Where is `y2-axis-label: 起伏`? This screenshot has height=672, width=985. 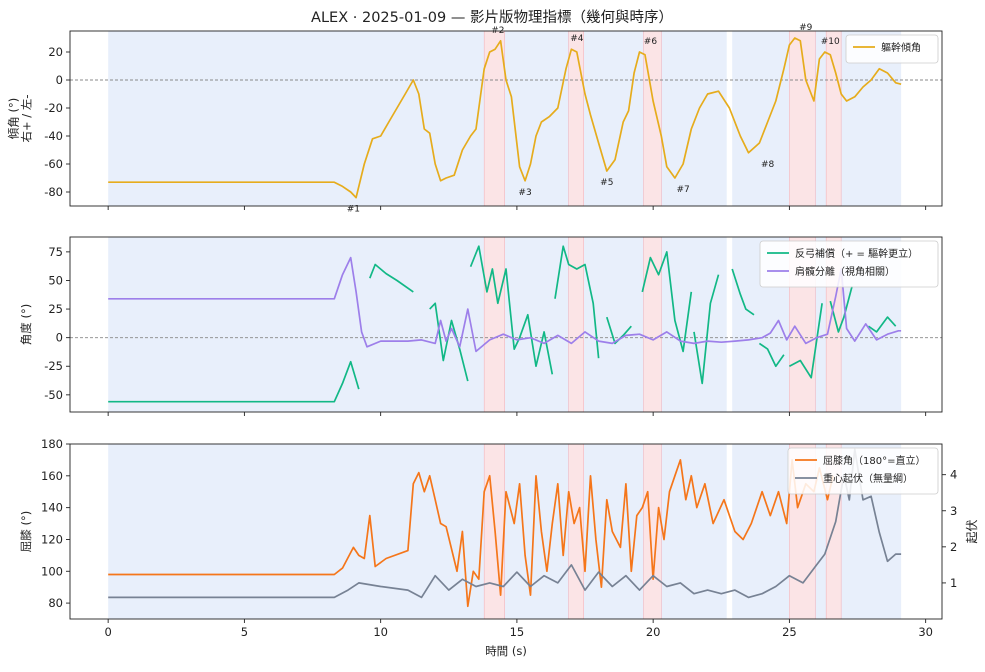
y2-axis-label: 起伏 is located at coordinates (972, 531).